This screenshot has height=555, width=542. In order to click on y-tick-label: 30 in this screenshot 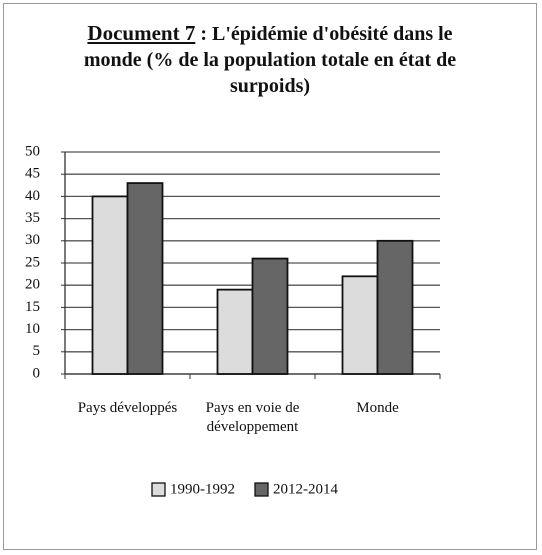, I will do `click(32, 240)`.